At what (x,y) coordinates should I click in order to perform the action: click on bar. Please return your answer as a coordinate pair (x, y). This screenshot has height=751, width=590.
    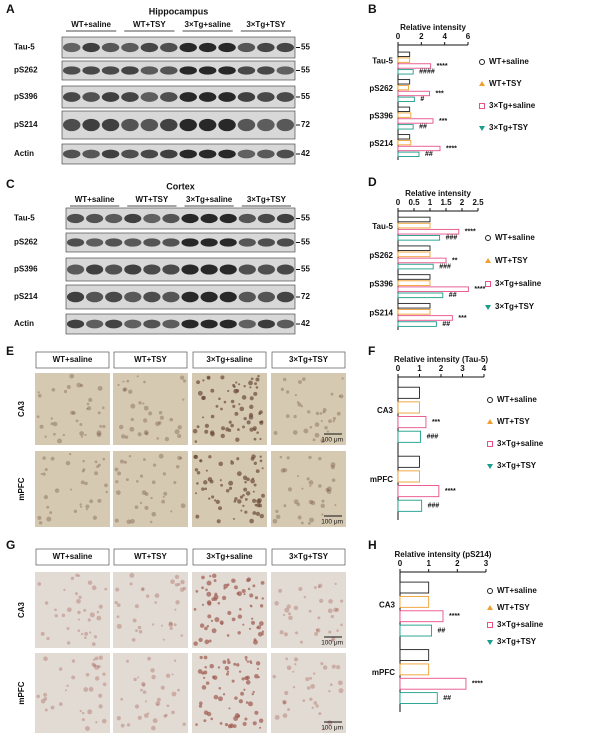
    Looking at the image, I should click on (414, 601).